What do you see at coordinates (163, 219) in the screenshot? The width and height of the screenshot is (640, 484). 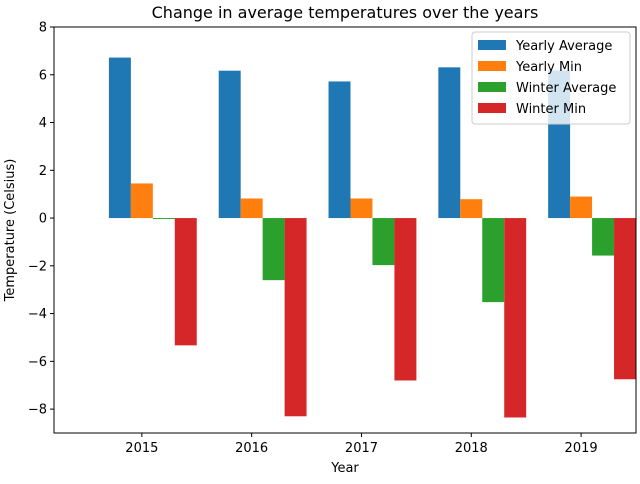 I see `bar-winter-average-2015` at bounding box center [163, 219].